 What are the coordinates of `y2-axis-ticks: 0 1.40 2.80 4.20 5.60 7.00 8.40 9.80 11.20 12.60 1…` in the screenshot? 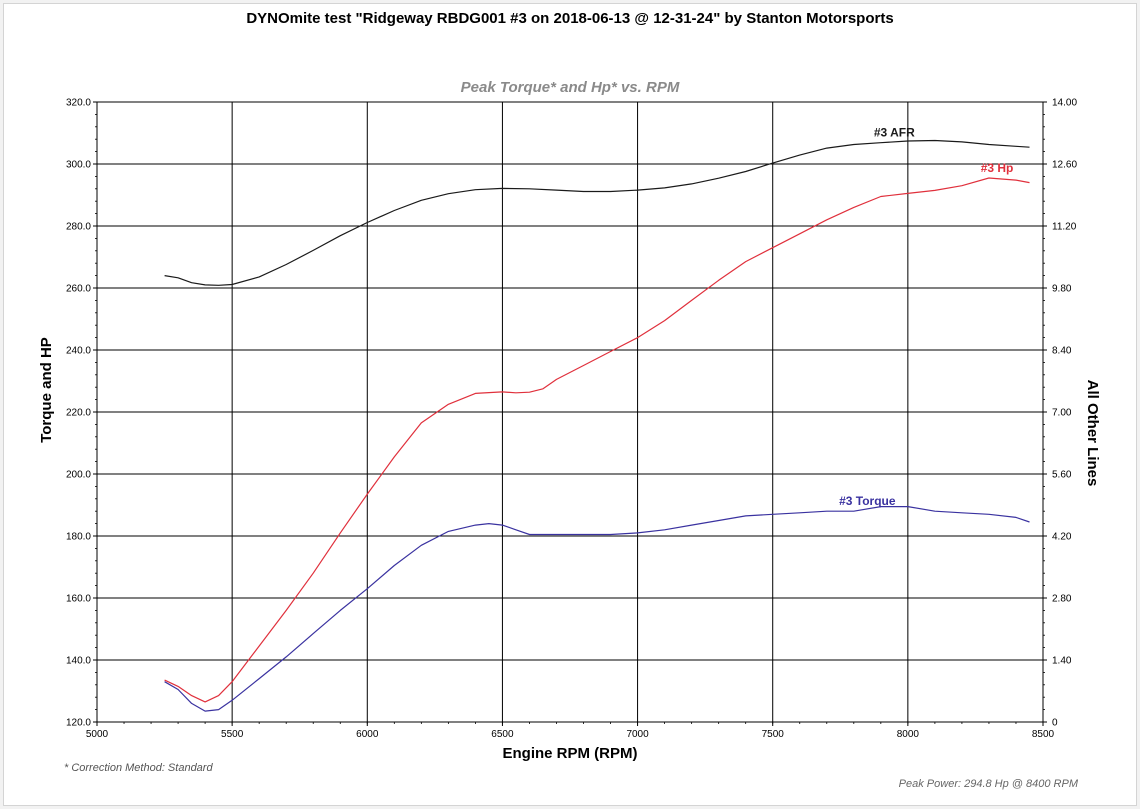 It's located at (1060, 413).